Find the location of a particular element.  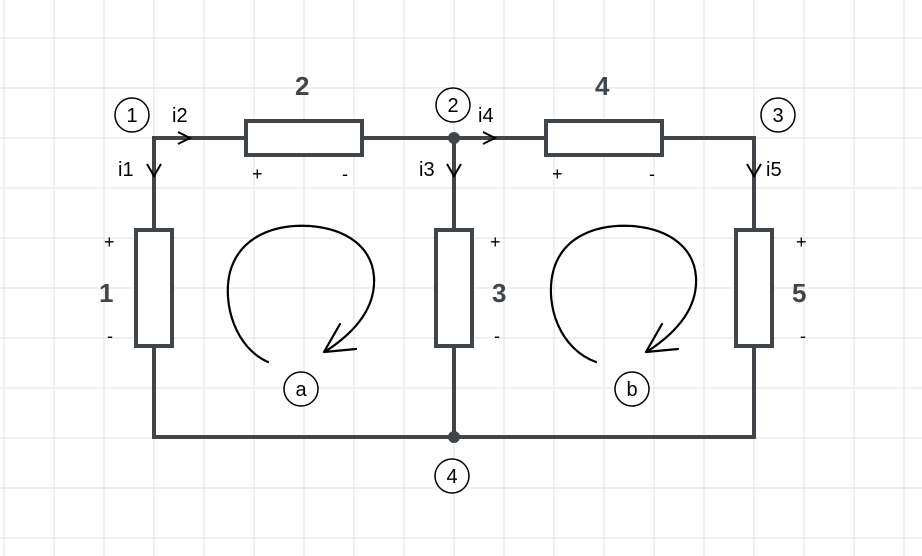

loop-a-label: a is located at coordinates (301, 390).